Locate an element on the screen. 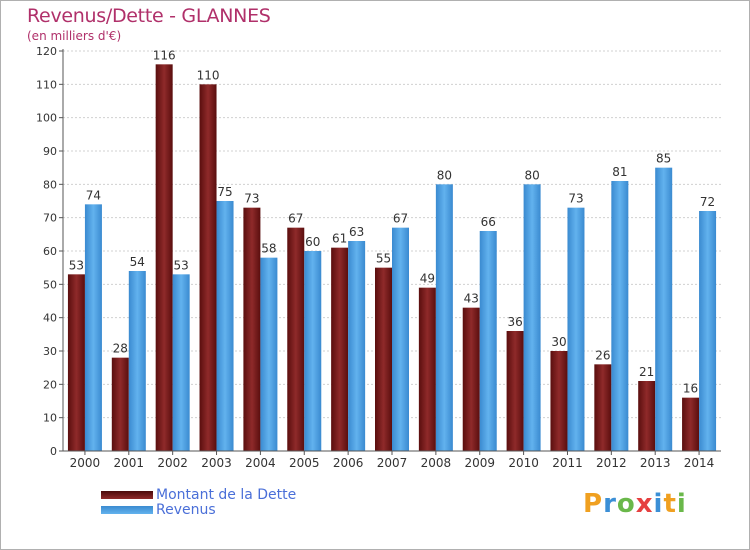 The height and width of the screenshot is (550, 750). logo-letter: P is located at coordinates (593, 504).